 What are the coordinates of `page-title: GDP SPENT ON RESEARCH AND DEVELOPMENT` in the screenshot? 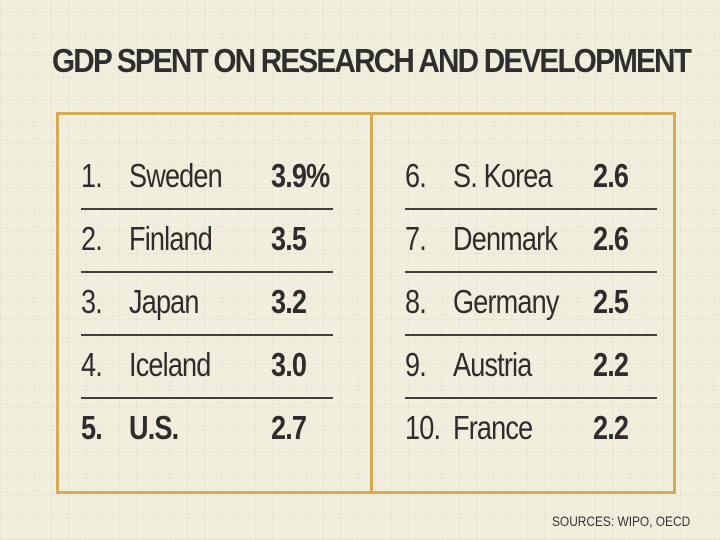 It's located at (372, 60).